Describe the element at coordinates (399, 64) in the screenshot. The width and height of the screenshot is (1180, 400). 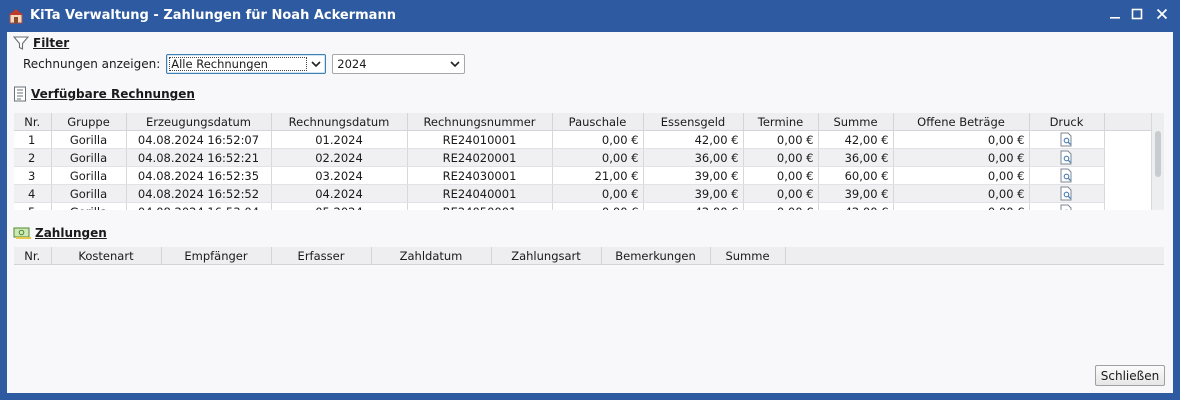
I see `year-select: 2024` at that location.